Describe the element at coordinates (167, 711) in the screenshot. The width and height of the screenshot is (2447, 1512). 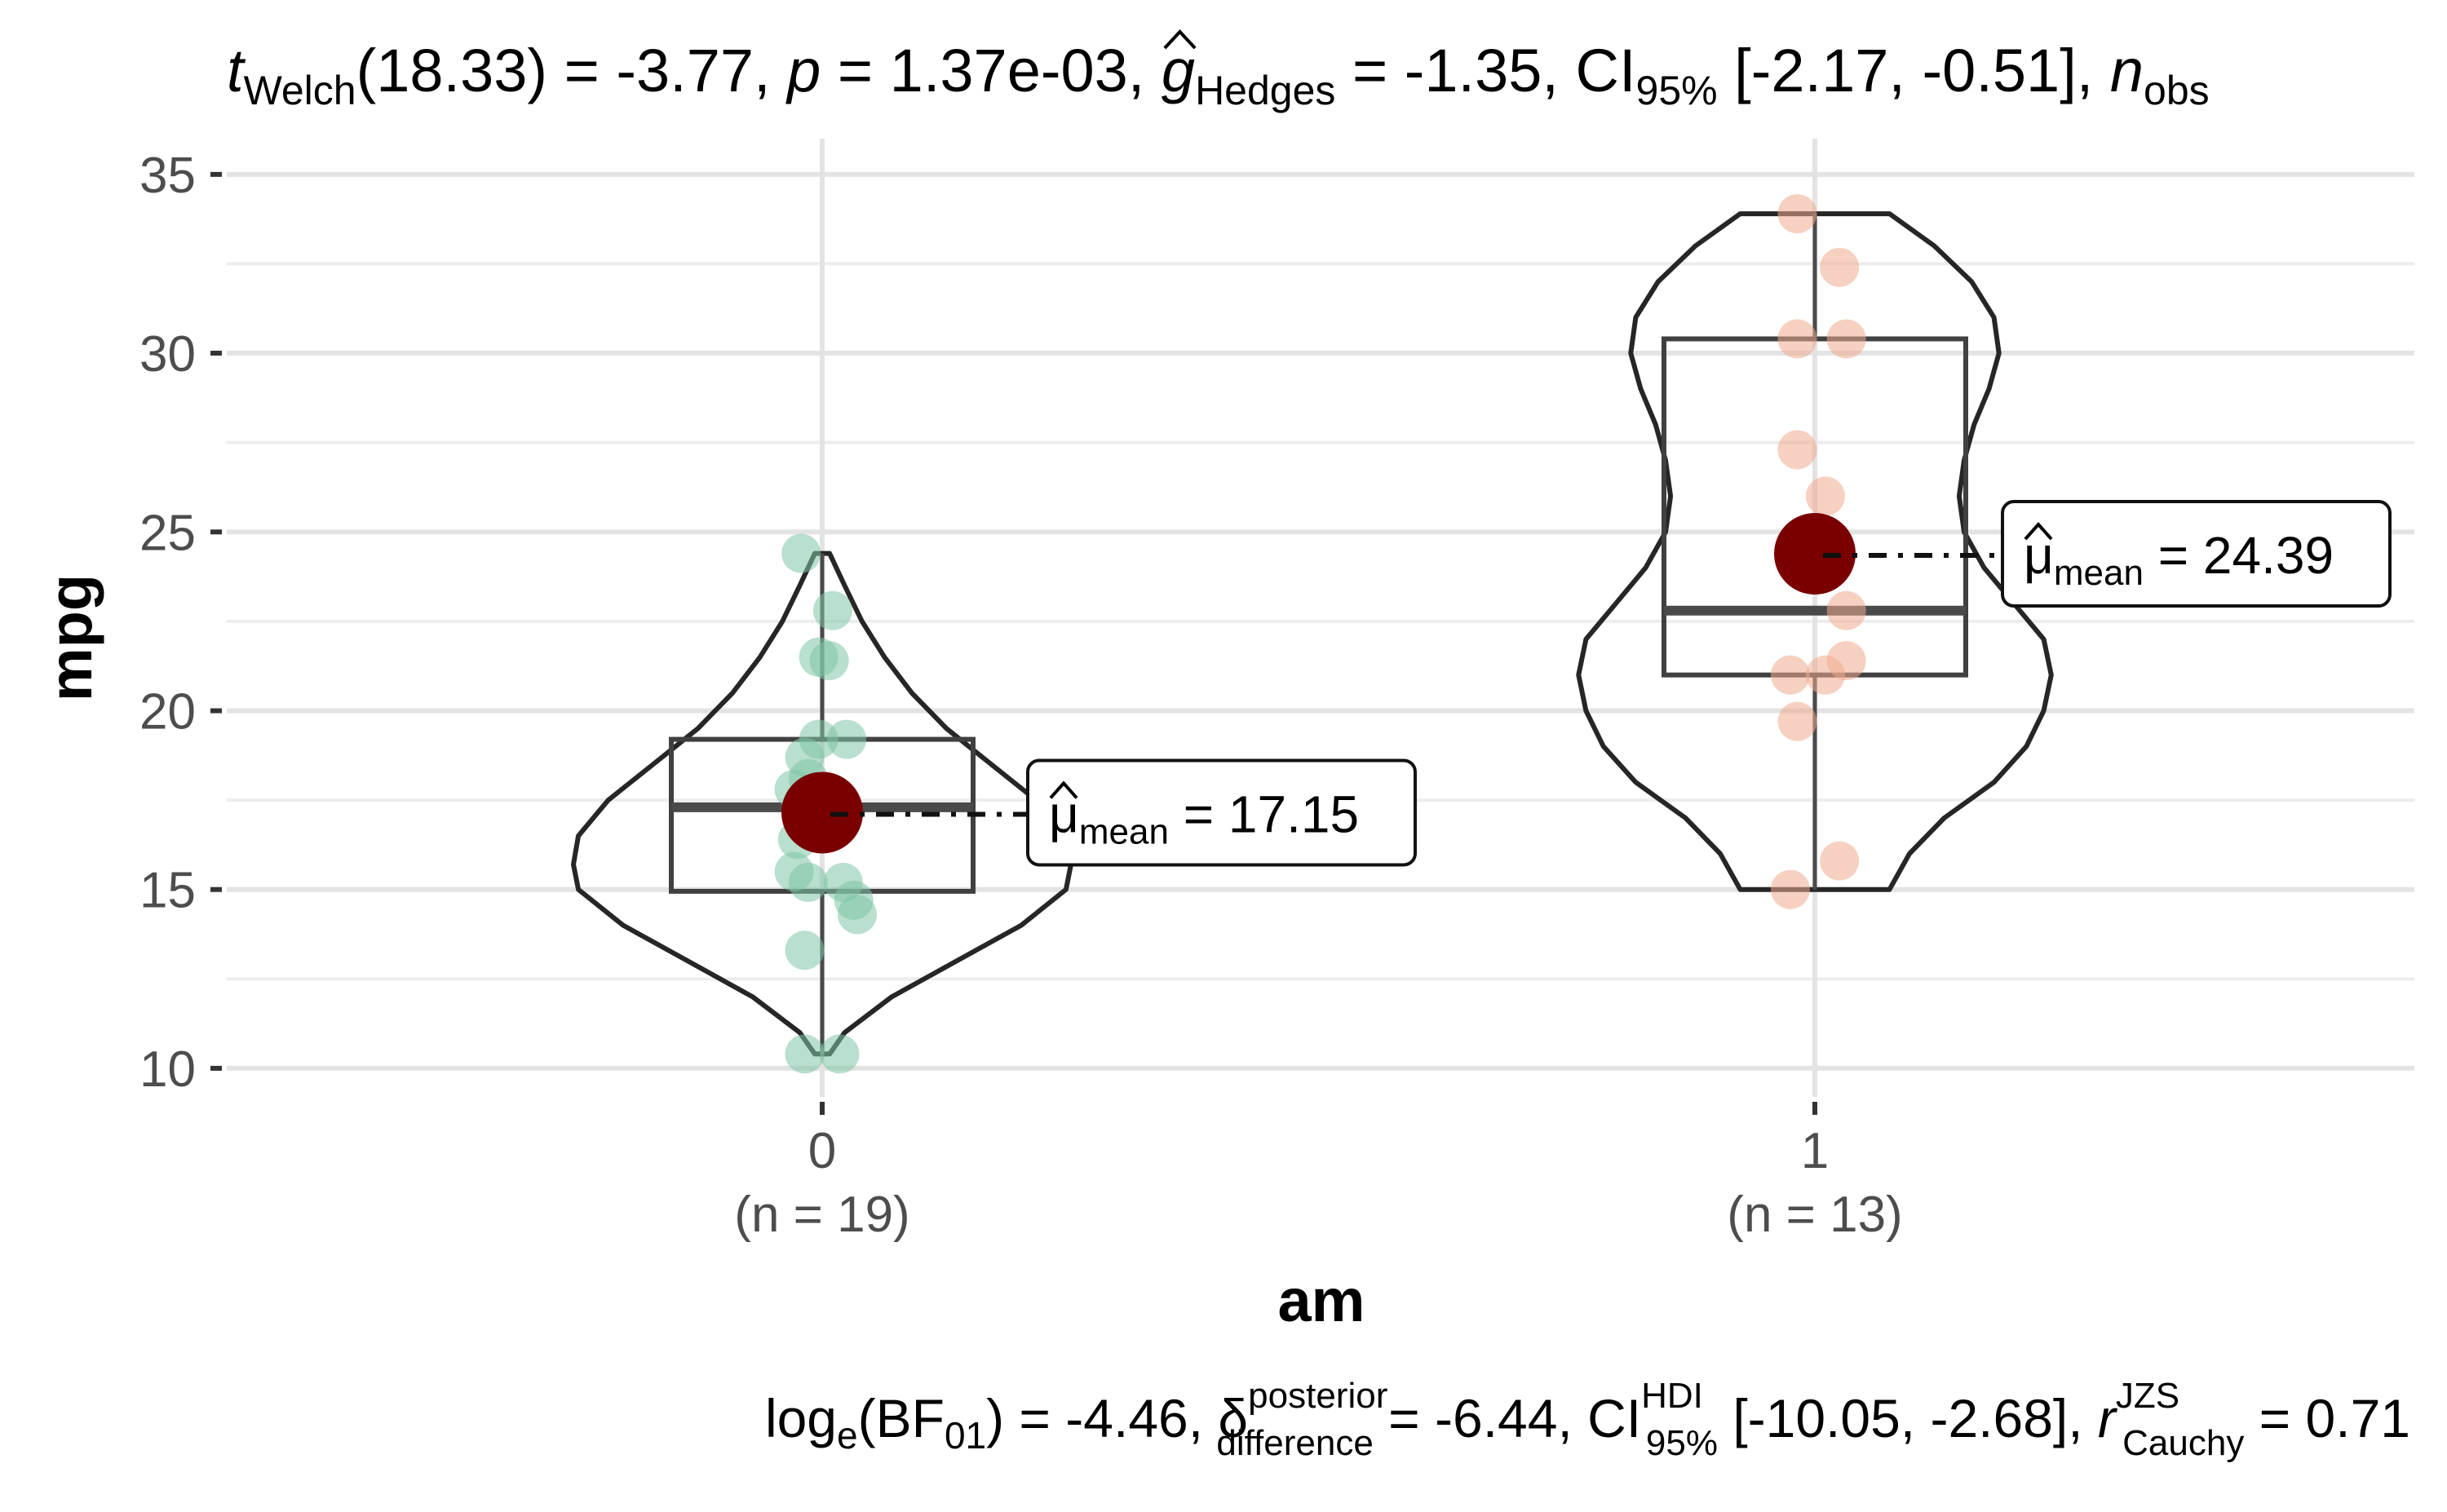
I see `y-tick-label: 20` at that location.